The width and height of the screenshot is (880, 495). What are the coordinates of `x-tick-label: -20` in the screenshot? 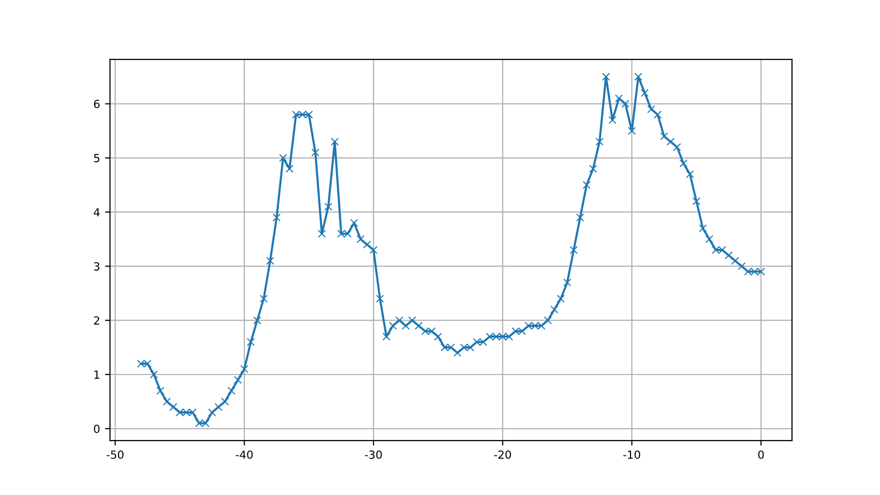 It's located at (503, 454).